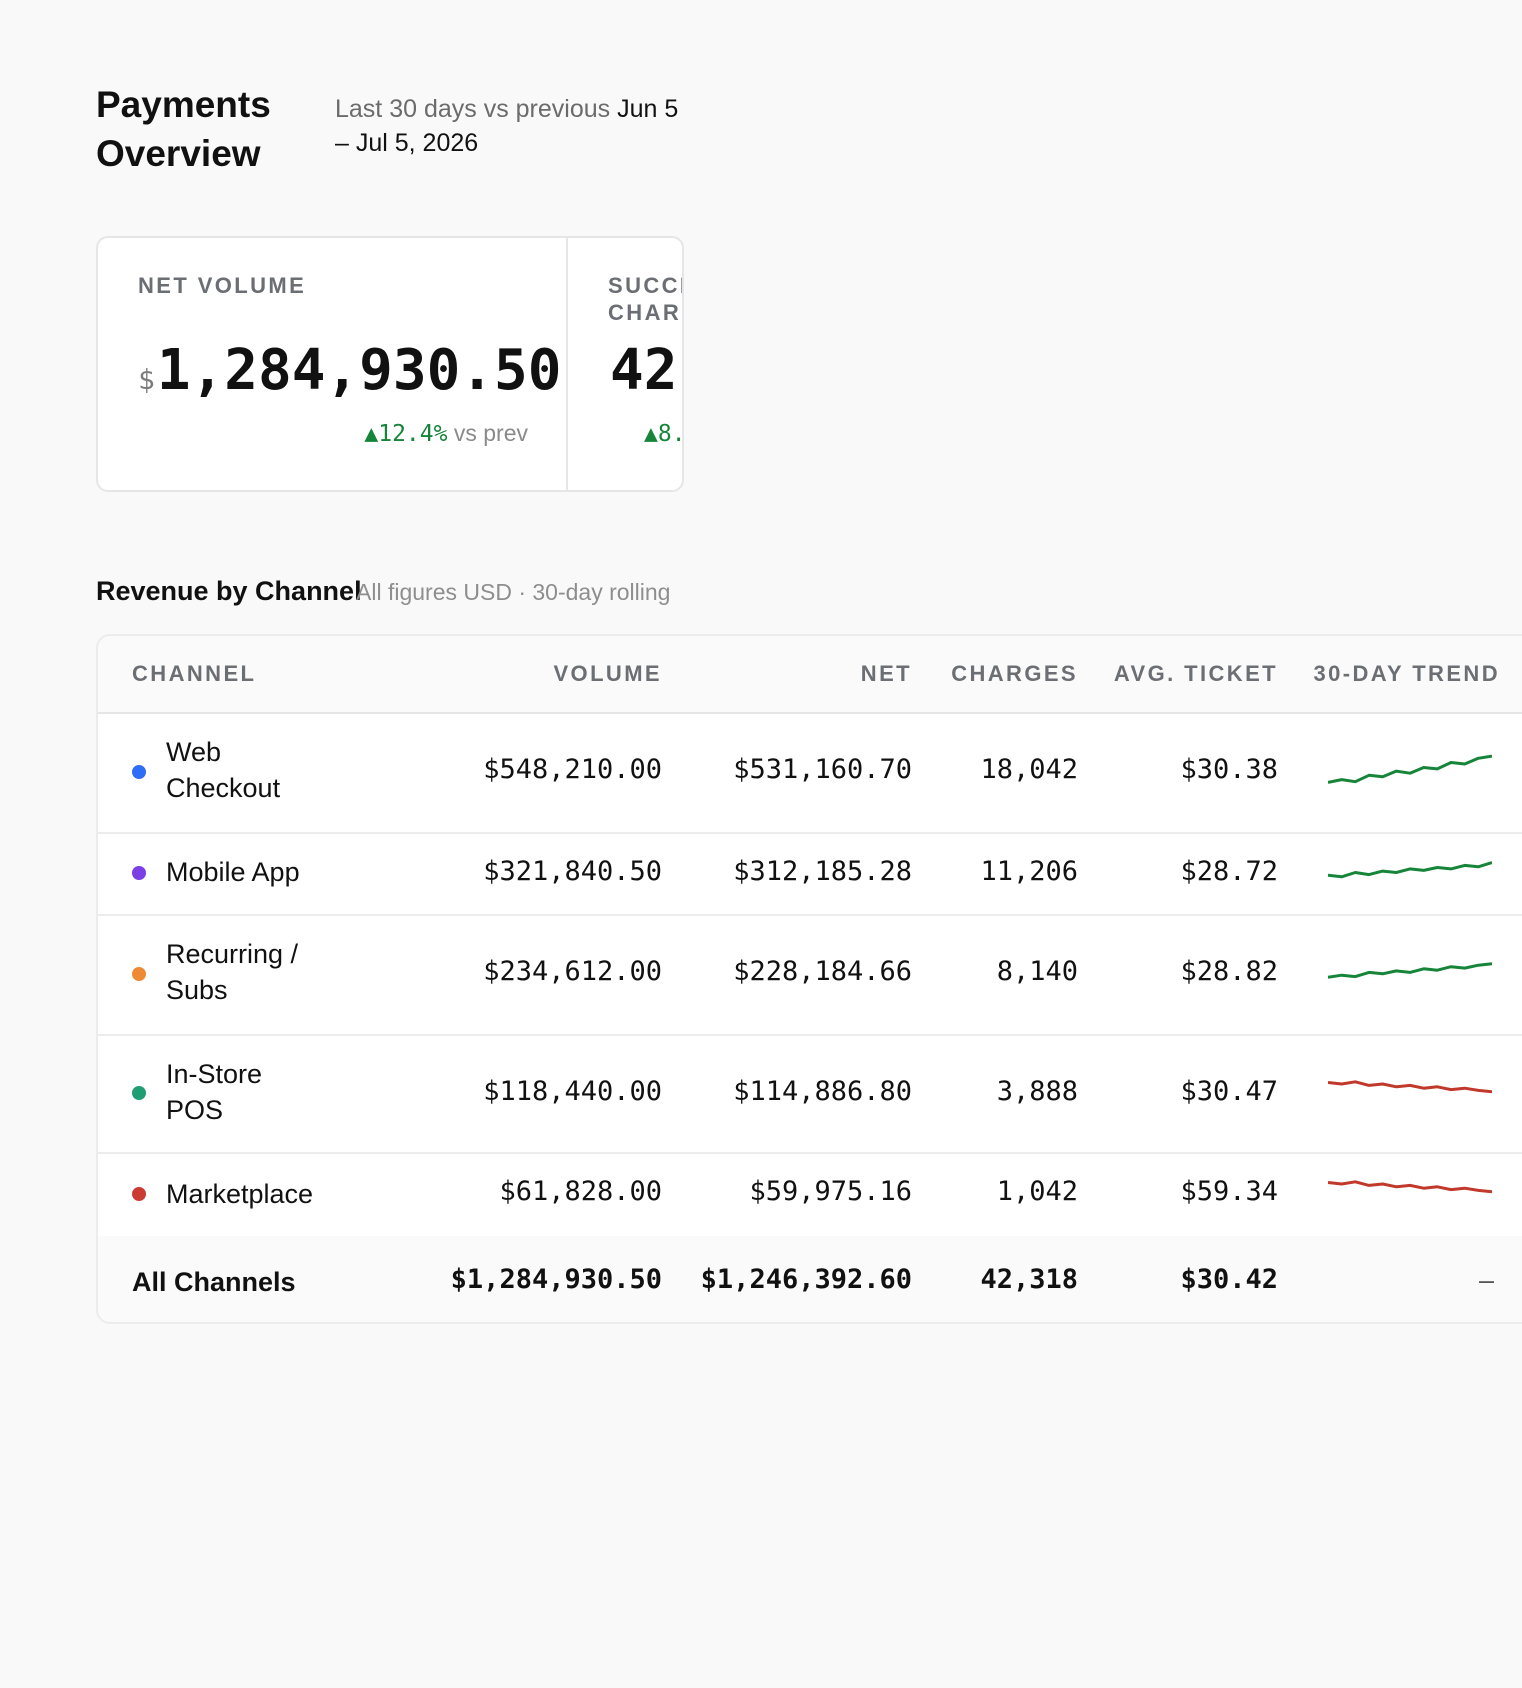 The image size is (1522, 1688). What do you see at coordinates (806, 1279) in the screenshot?
I see `total-net-cell: $1,246,392.60` at bounding box center [806, 1279].